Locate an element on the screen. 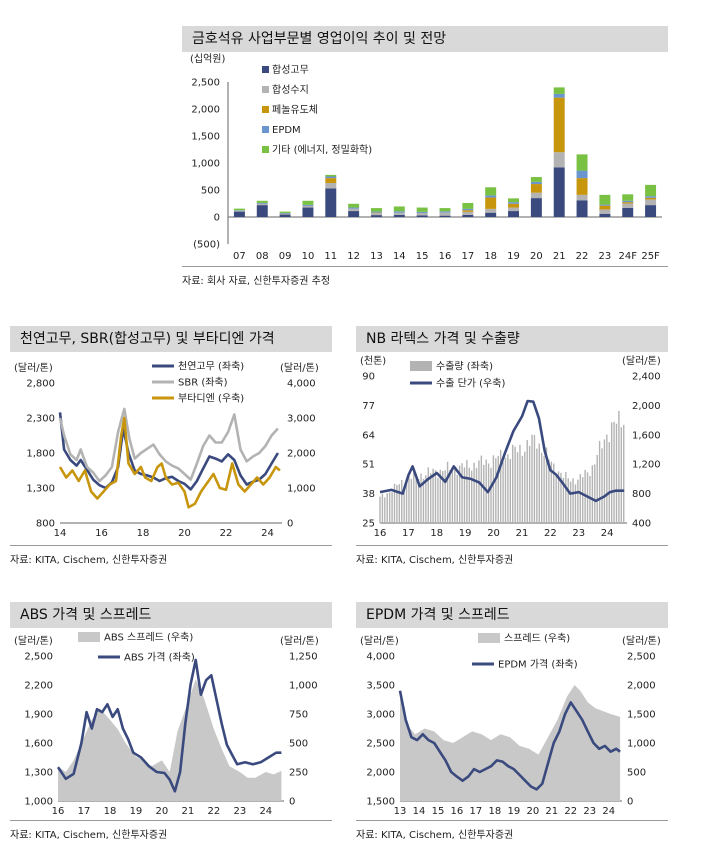 The height and width of the screenshot is (854, 724). x-tick-label: 11 is located at coordinates (330, 256).